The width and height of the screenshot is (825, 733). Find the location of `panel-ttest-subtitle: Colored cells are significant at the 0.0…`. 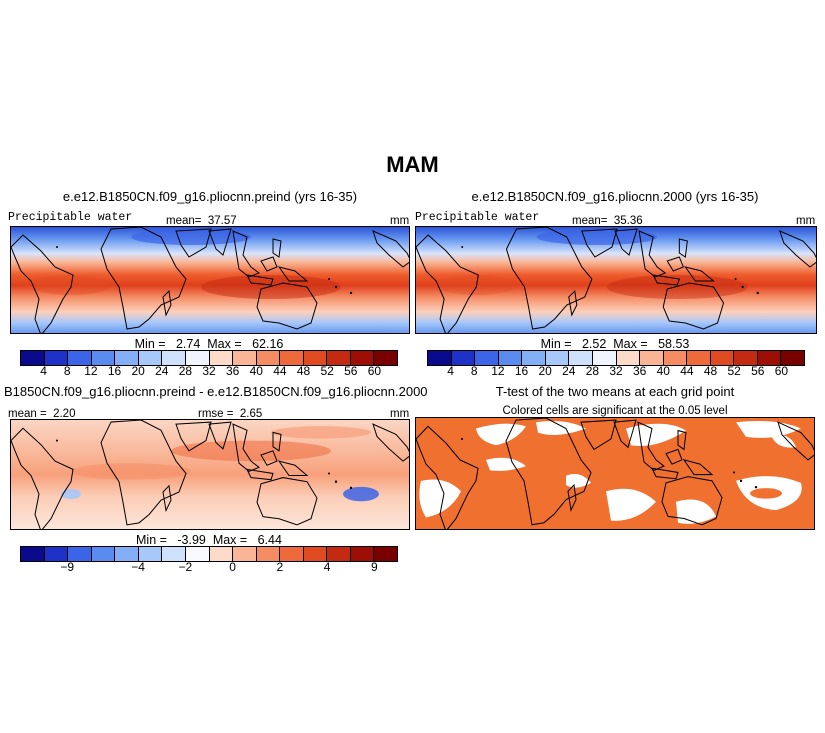

panel-ttest-subtitle: Colored cells are significant at the 0.0… is located at coordinates (615, 411).